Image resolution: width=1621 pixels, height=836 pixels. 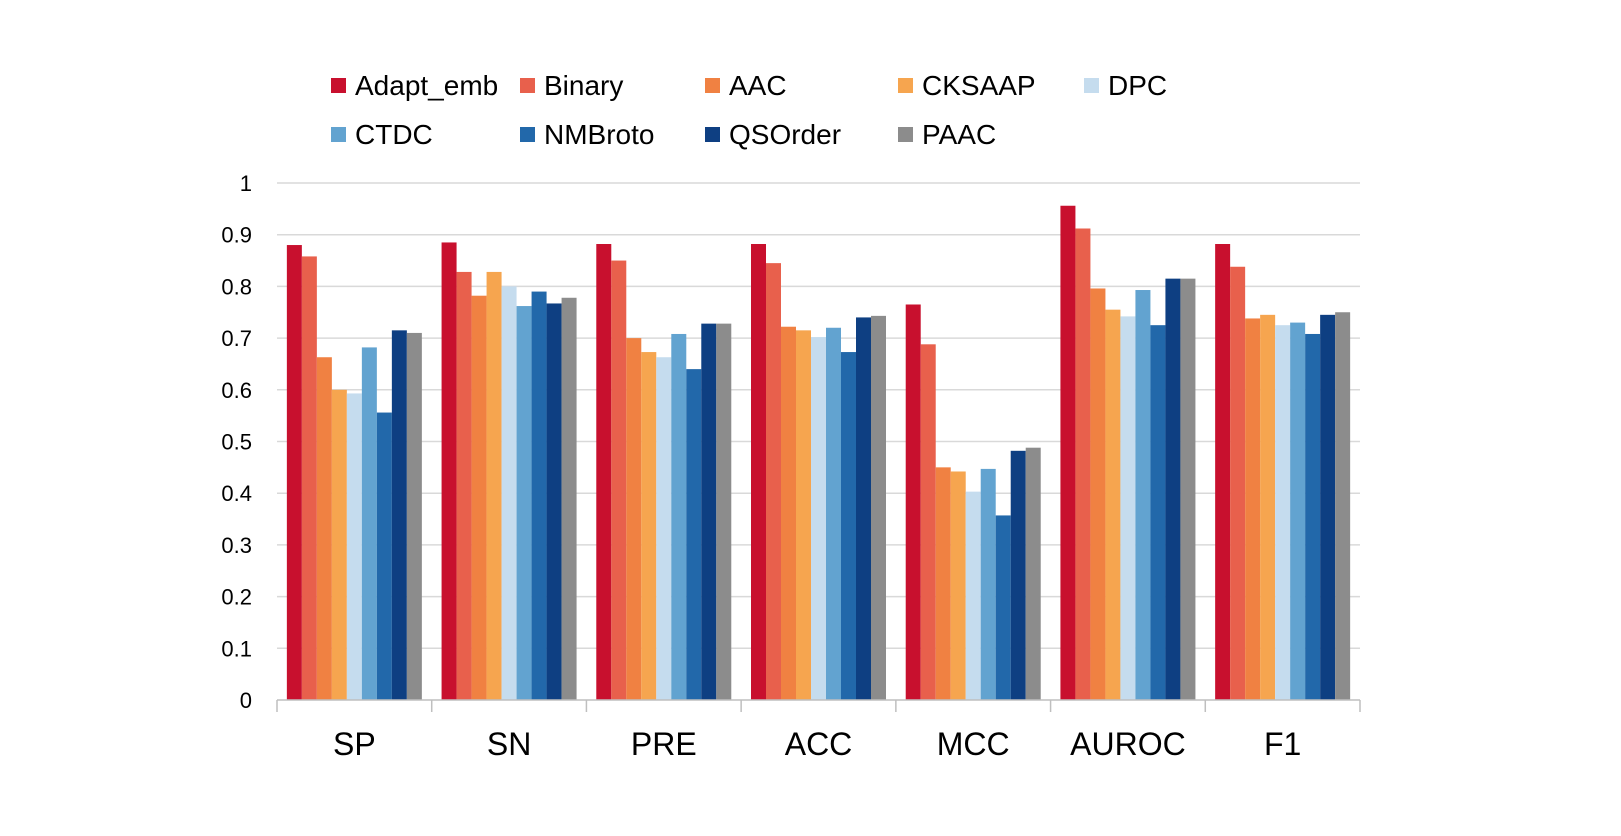 What do you see at coordinates (724, 511) in the screenshot?
I see `bar-paac-pre` at bounding box center [724, 511].